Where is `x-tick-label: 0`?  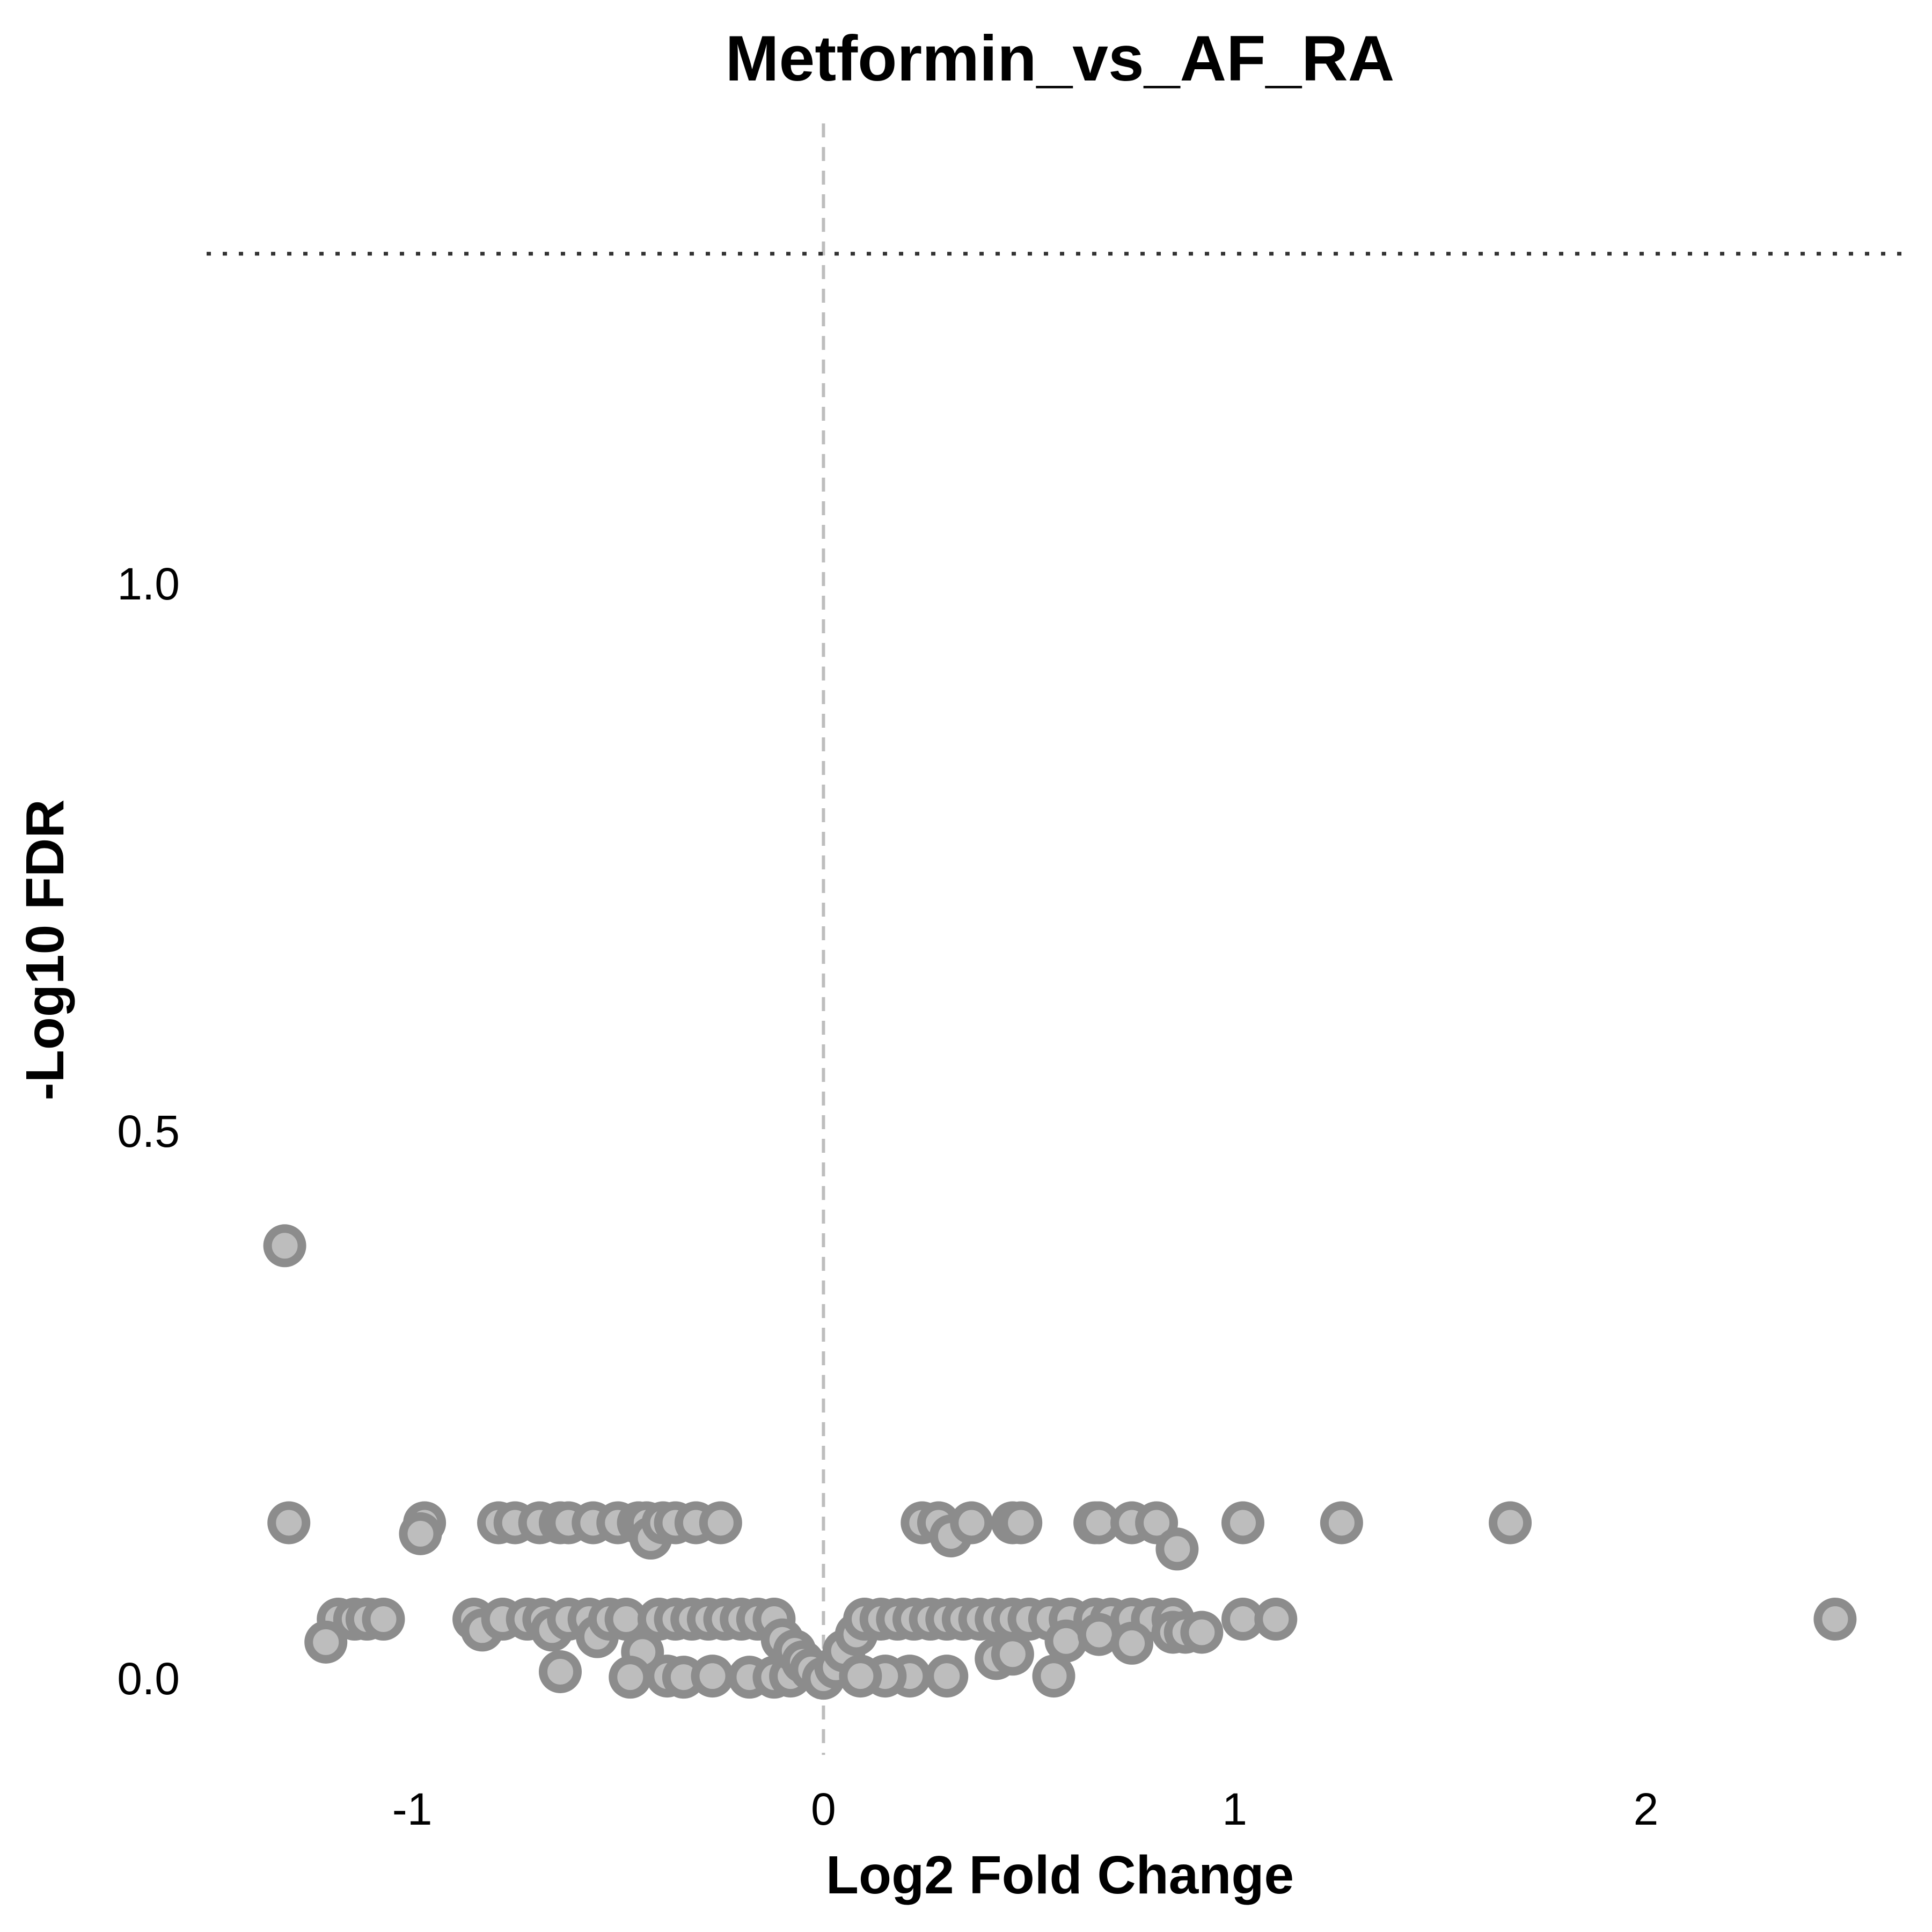 x-tick-label: 0 is located at coordinates (823, 1809).